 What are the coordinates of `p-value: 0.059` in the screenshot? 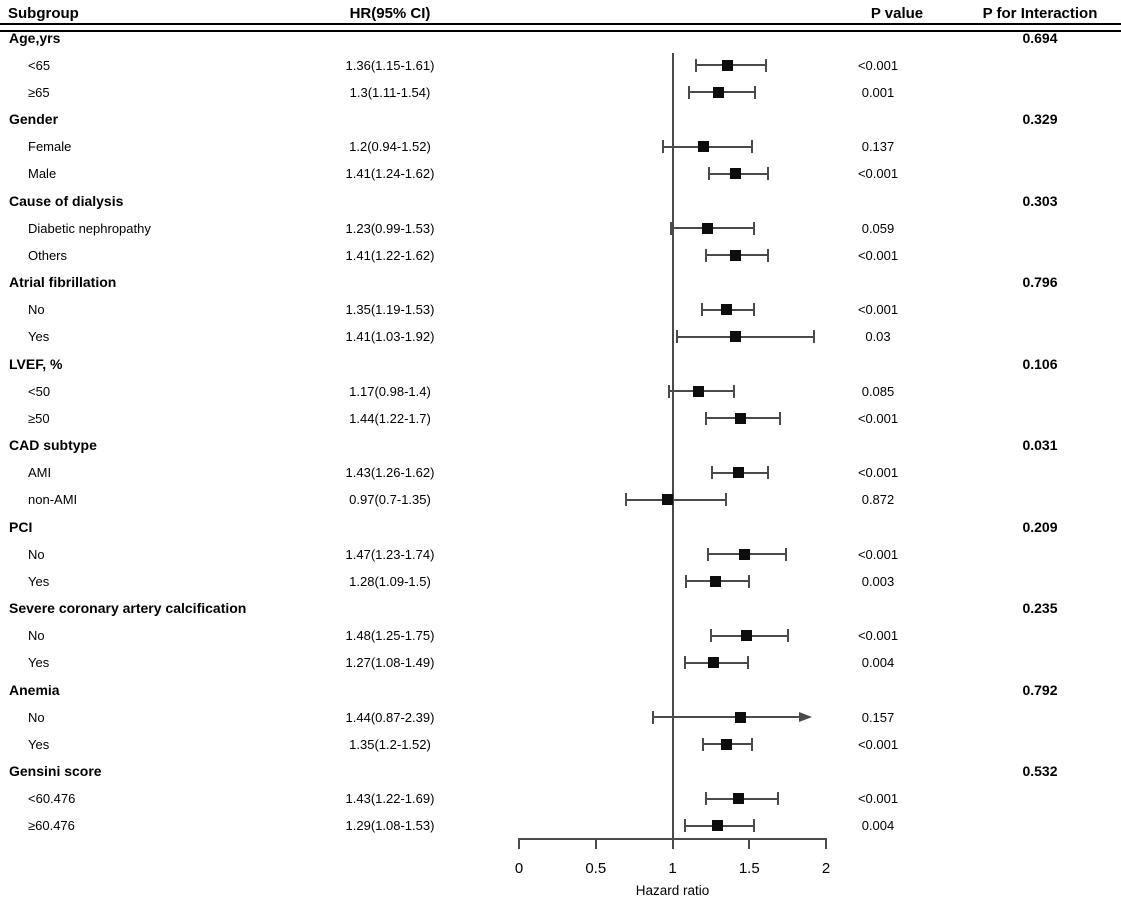 It's located at (878, 228).